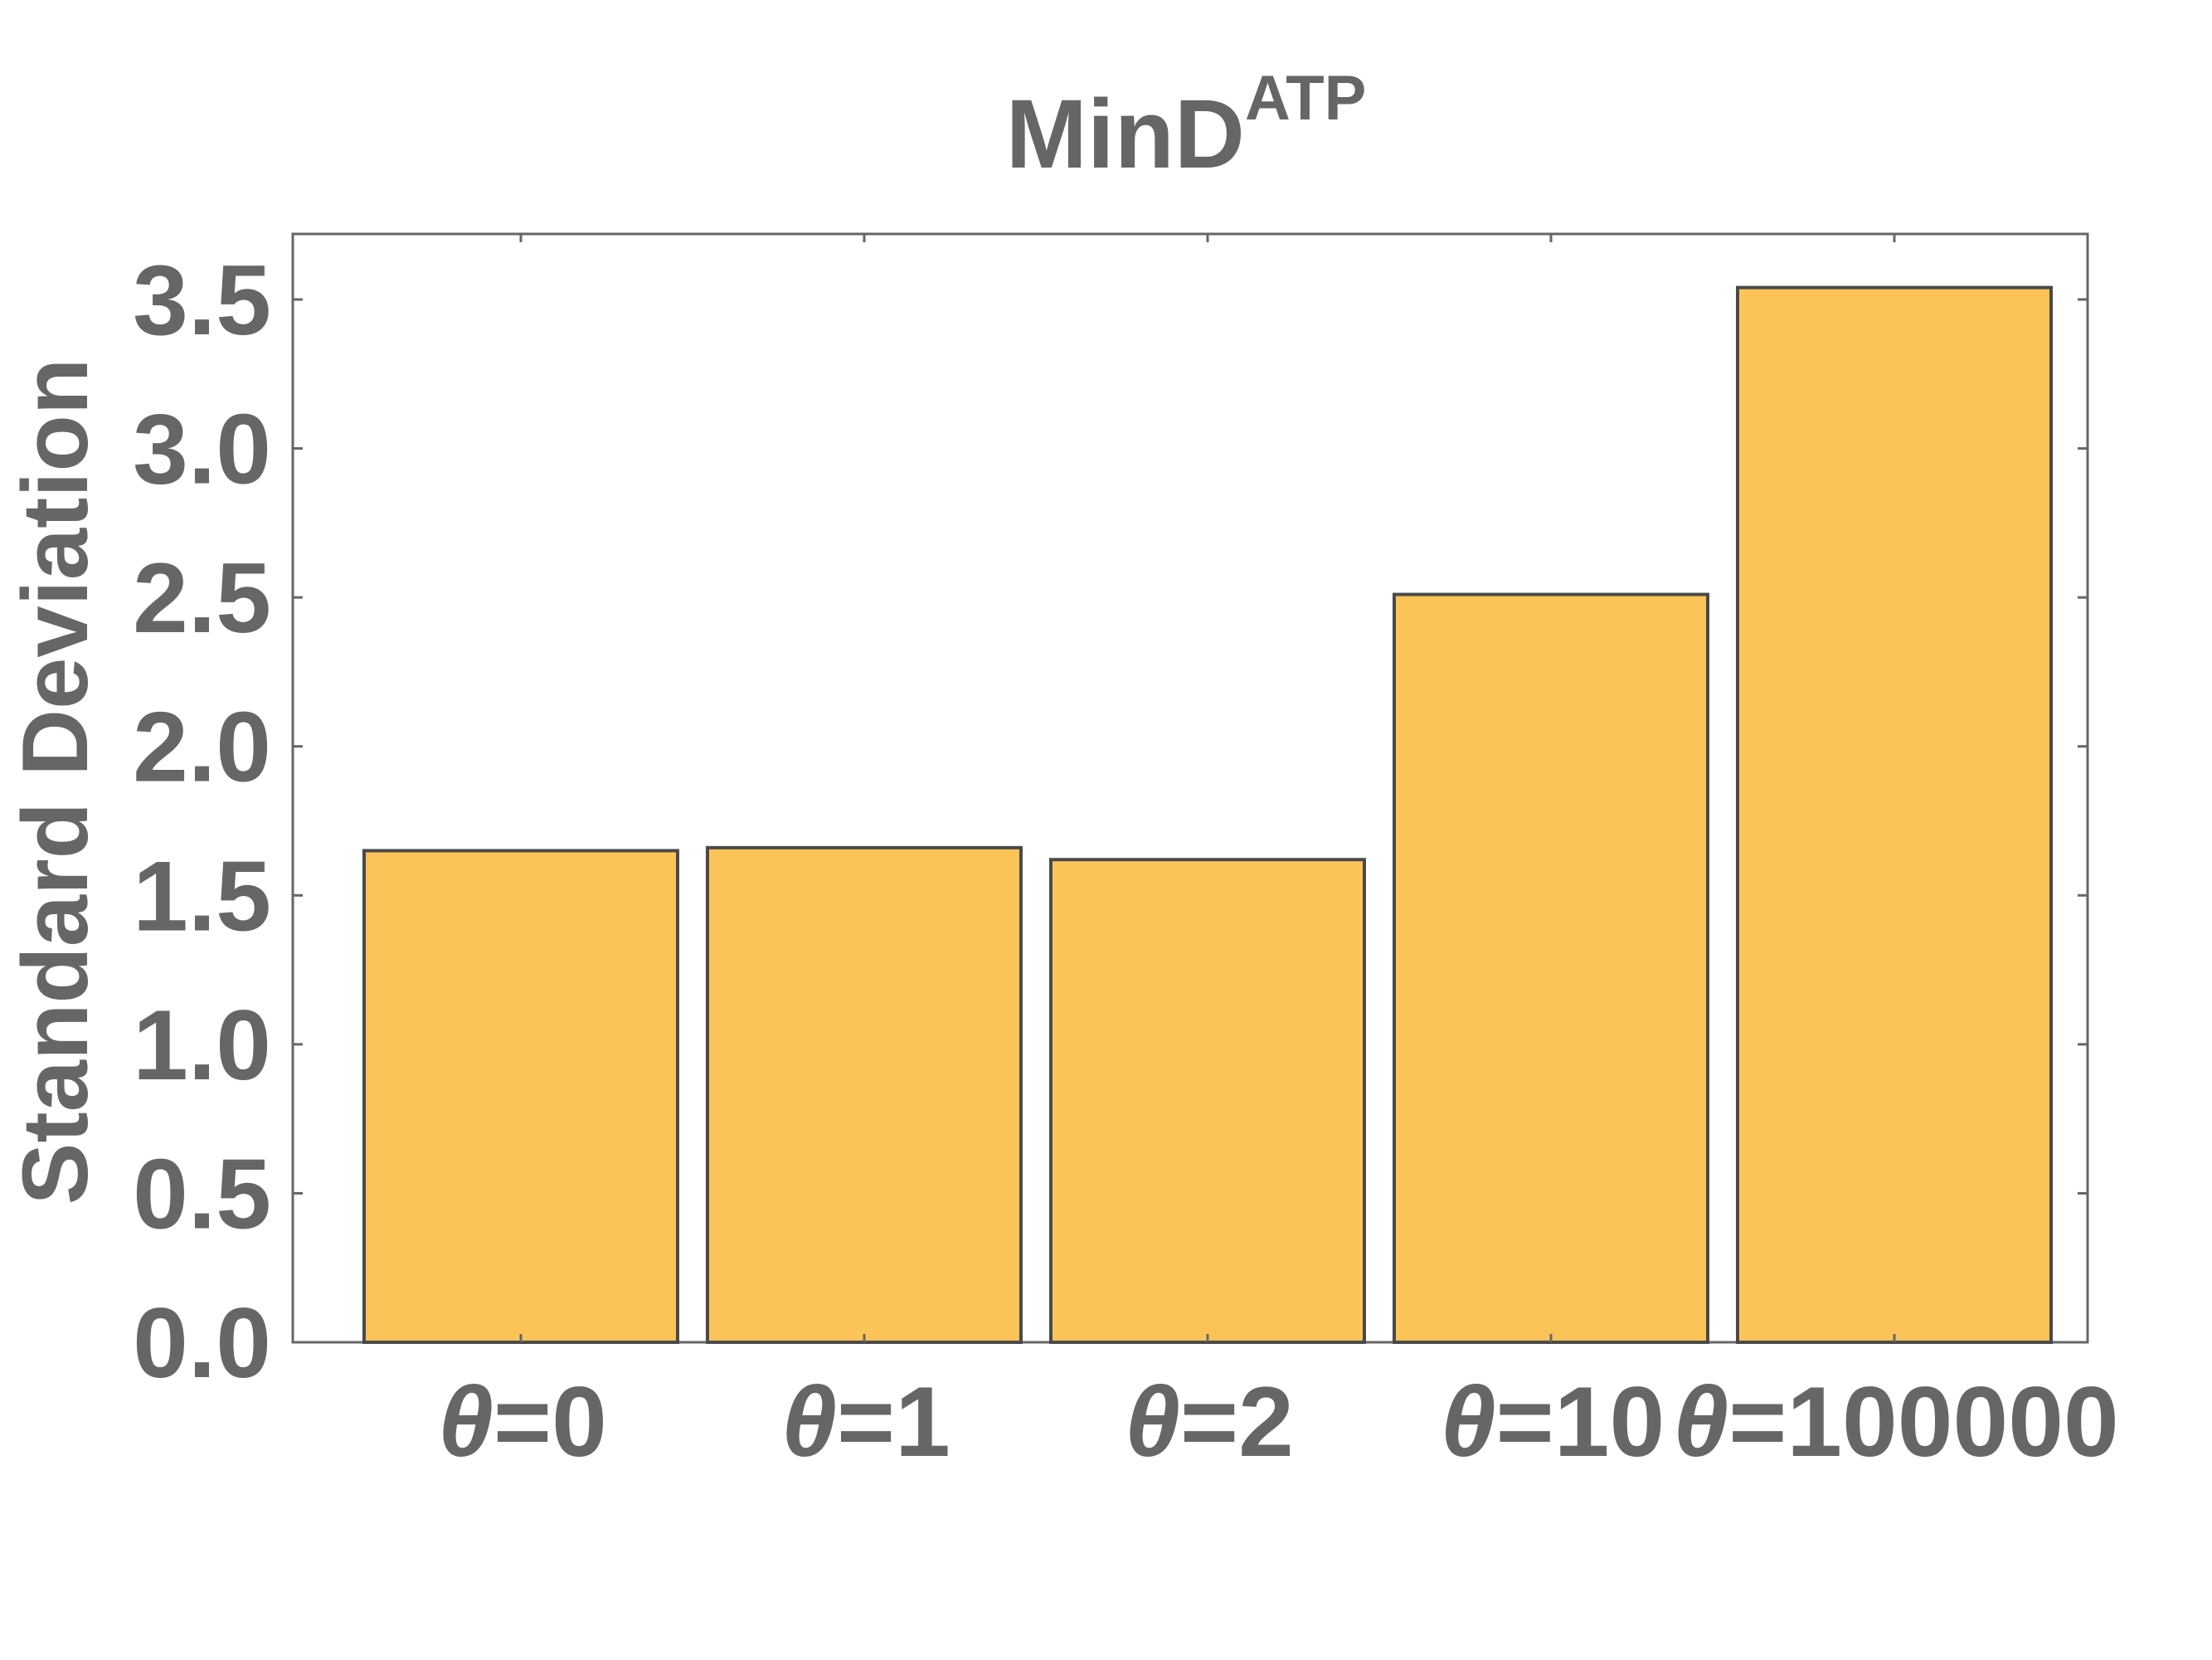 The image size is (2212, 1660). I want to click on x-tick-label: θ=10, so click(1553, 1421).